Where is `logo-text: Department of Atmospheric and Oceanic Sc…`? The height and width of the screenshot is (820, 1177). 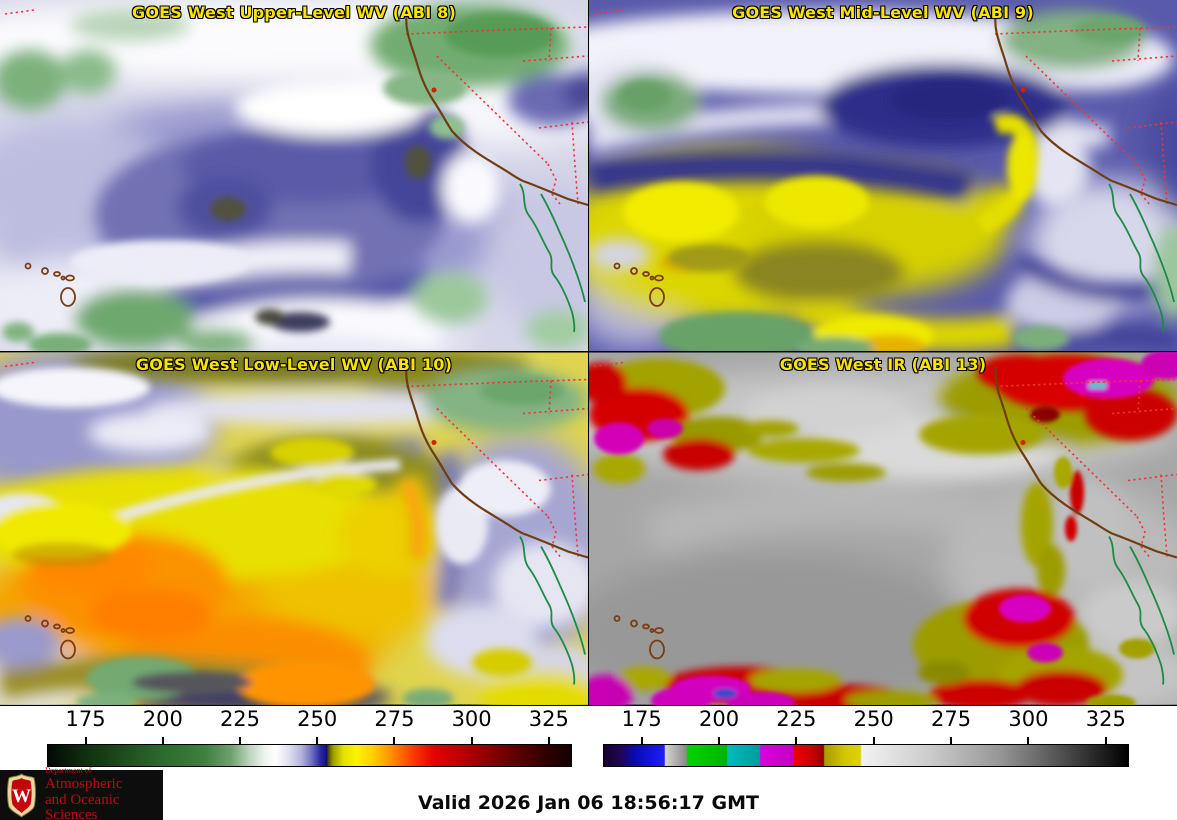 logo-text: Department of Atmospheric and Oceanic Sc… is located at coordinates (104, 793).